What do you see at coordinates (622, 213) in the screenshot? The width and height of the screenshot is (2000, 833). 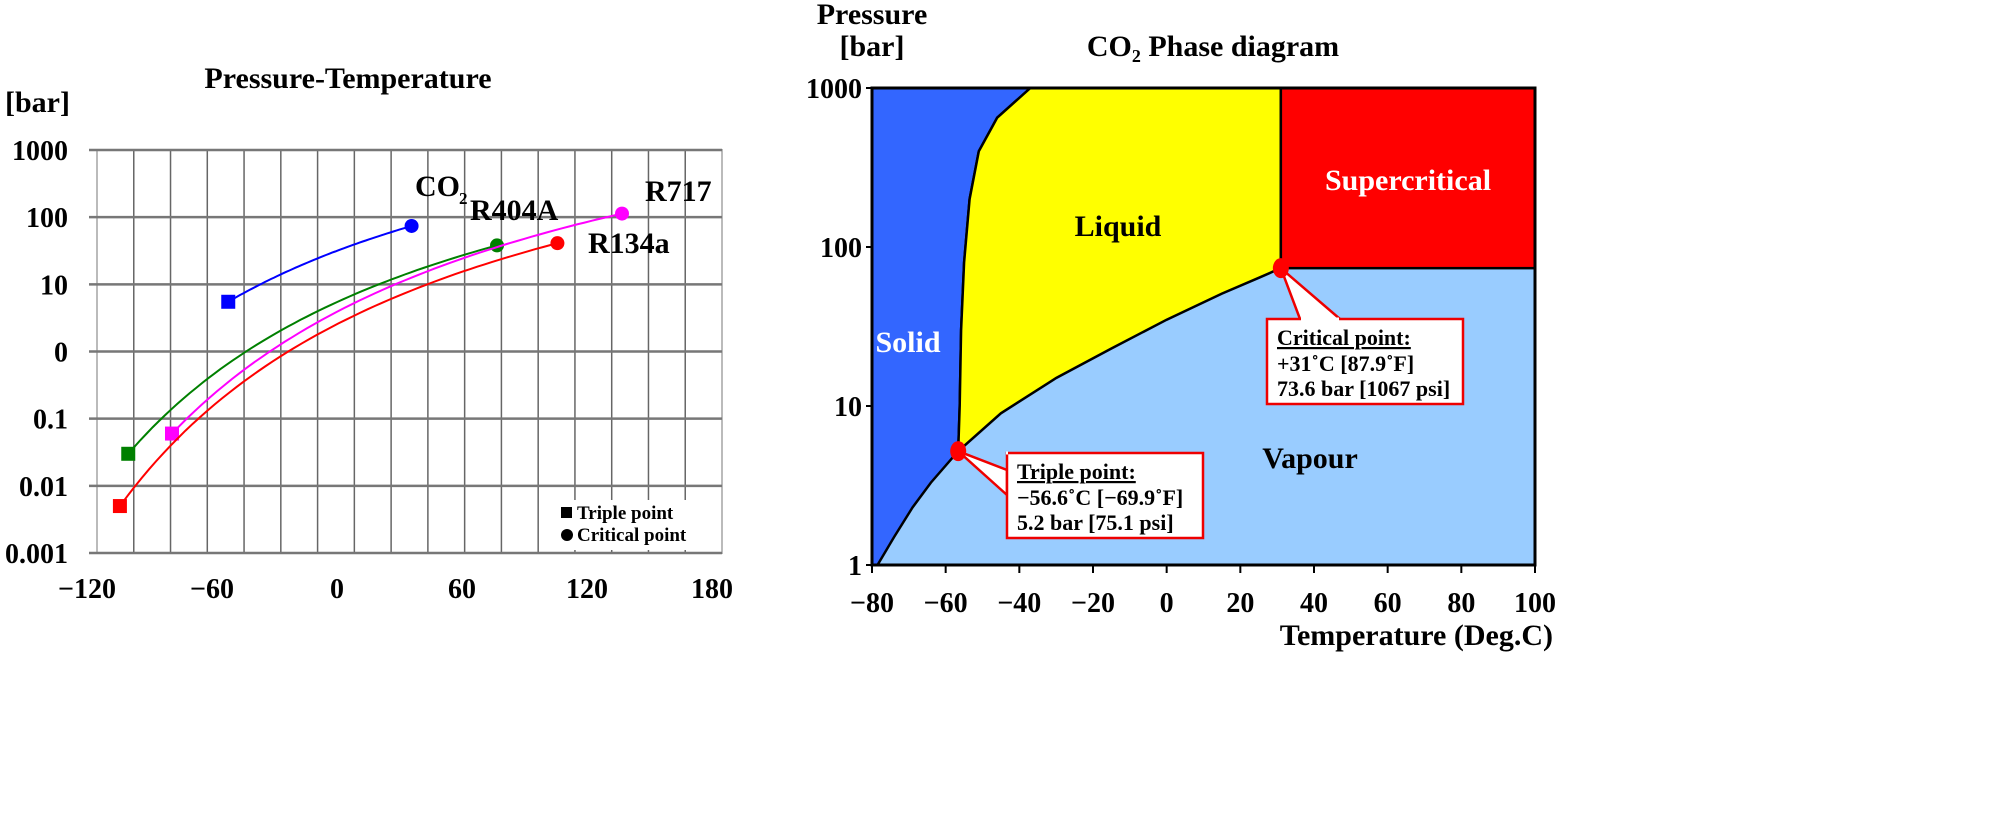 I see `critical-point-marker-r717` at bounding box center [622, 213].